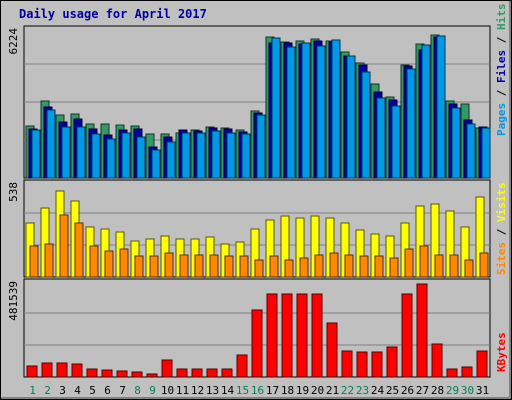 The image size is (512, 400). I want to click on x-tick-label-day-12: 12, so click(197, 390).